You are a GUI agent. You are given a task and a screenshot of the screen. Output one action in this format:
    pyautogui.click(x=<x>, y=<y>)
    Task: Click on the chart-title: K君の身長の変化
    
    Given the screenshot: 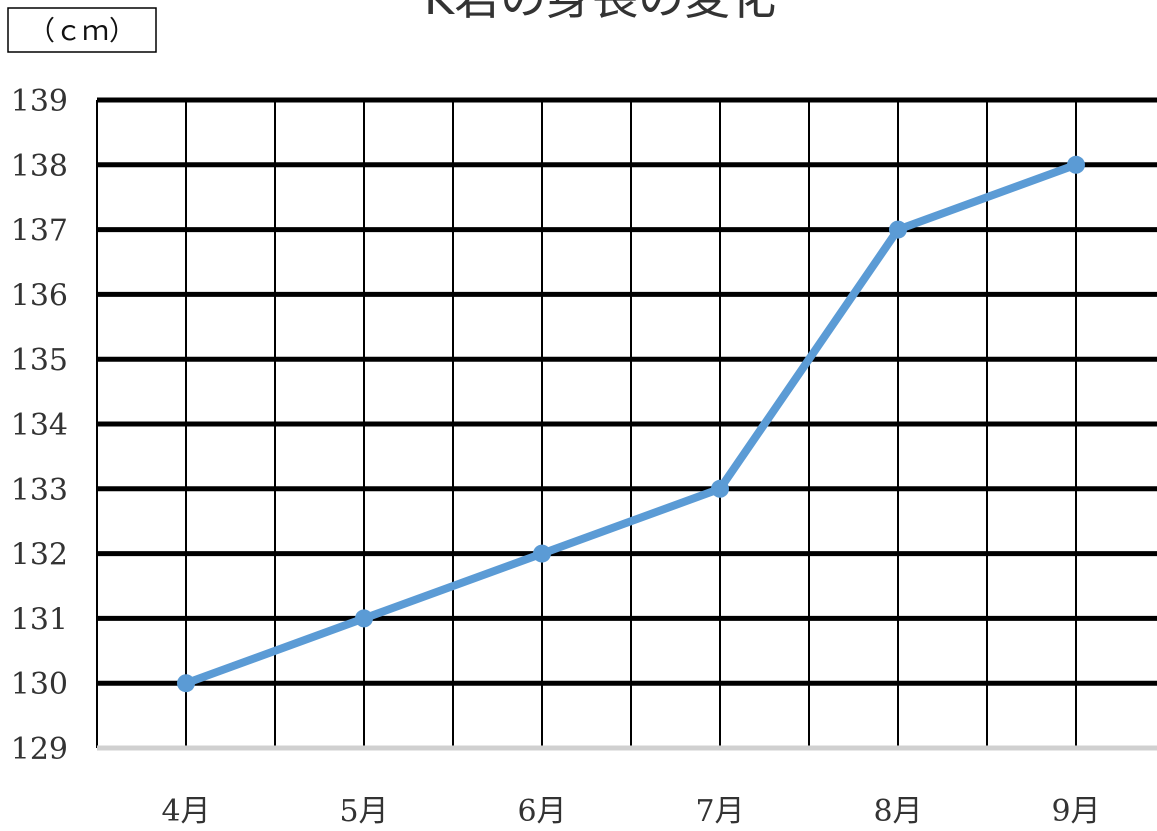 What is the action you would take?
    pyautogui.click(x=600, y=12)
    